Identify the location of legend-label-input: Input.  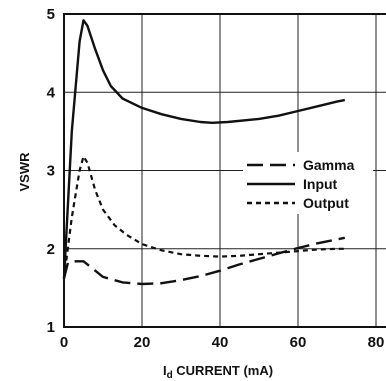
(320, 184).